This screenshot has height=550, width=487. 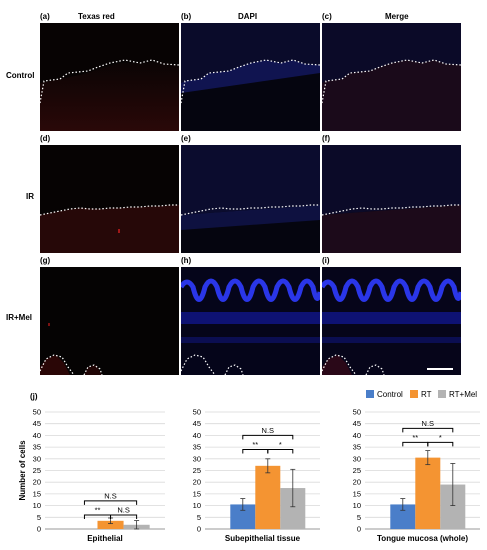 I want to click on legend-label-rt: RT, so click(x=426, y=394).